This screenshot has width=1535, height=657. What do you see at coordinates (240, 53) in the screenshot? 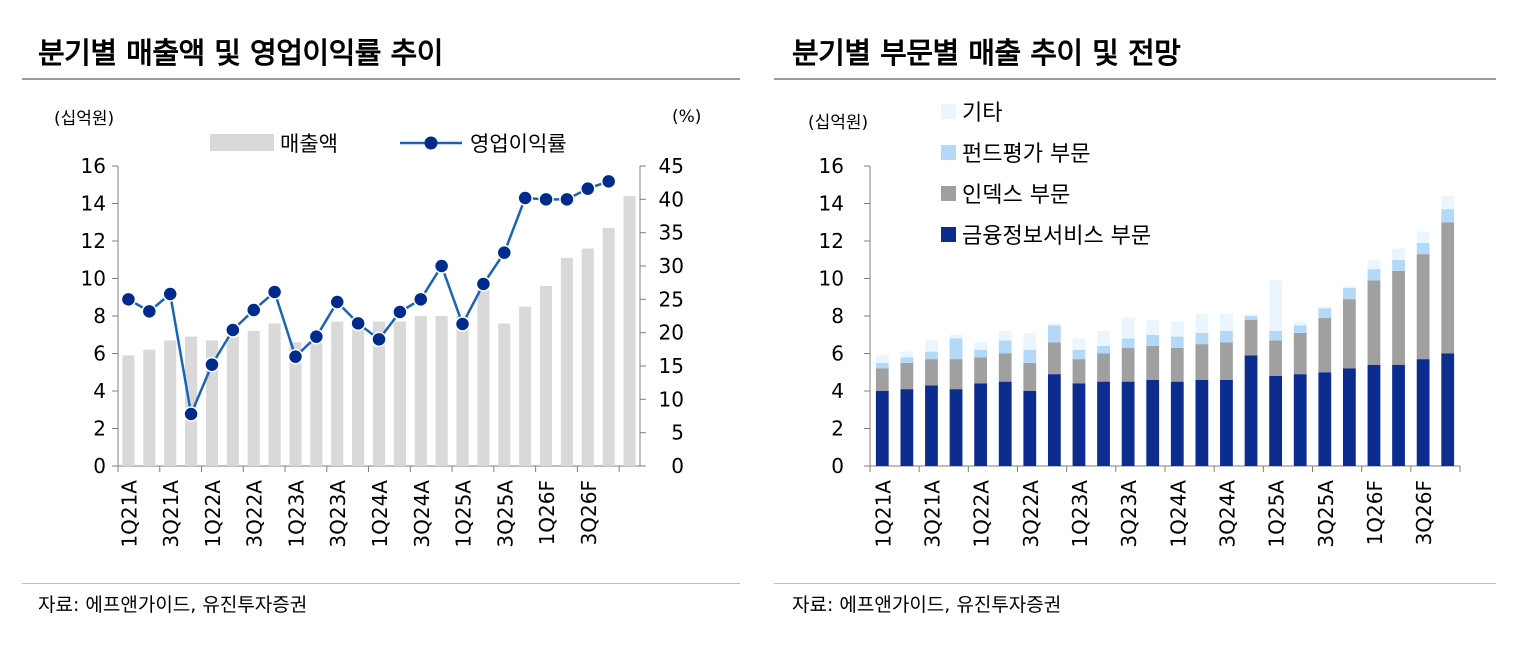
I see `left-chart-title: 분기별 매출액 및 영업이익률 추이` at bounding box center [240, 53].